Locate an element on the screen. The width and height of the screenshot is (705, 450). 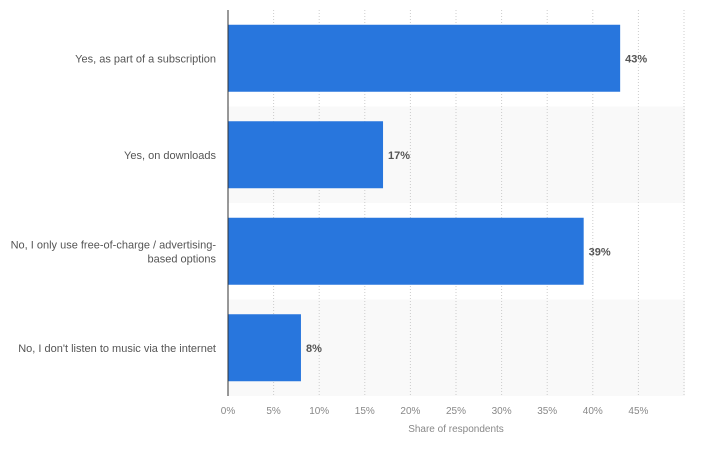
x-tick-label: 25% is located at coordinates (456, 411).